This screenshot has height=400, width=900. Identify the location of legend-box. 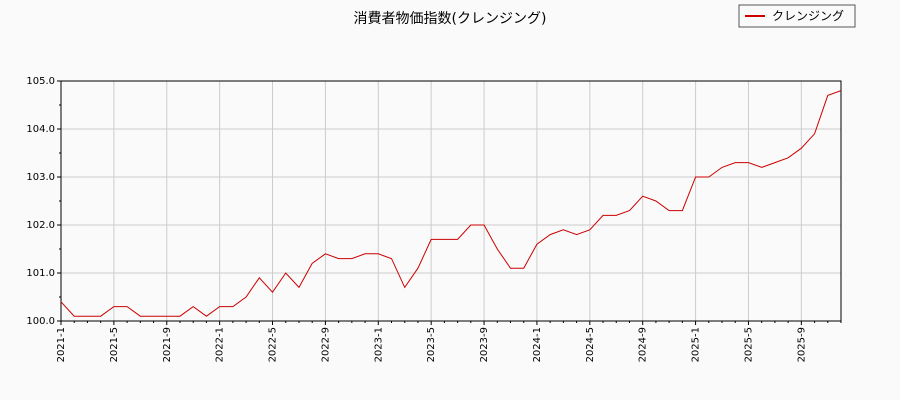
(797, 16).